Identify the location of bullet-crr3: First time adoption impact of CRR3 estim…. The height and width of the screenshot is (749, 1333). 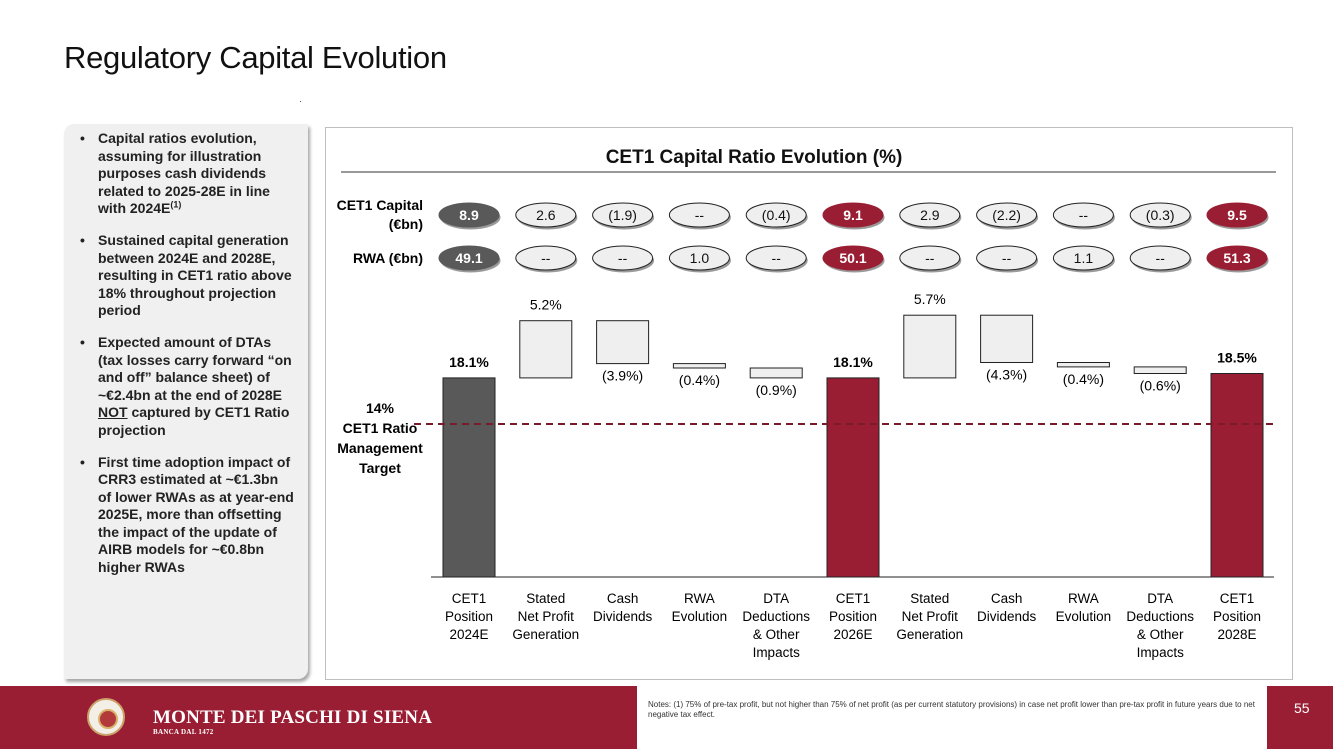
(187, 515).